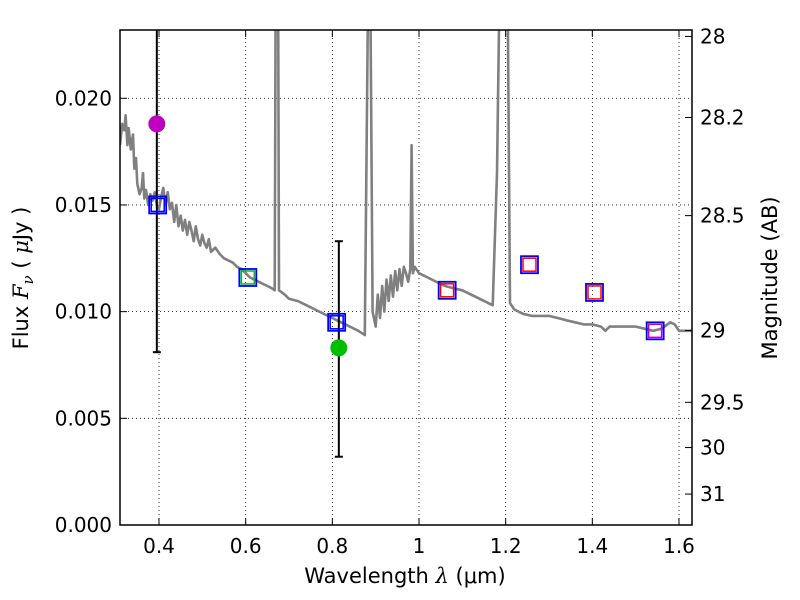 This screenshot has height=600, width=800. I want to click on right-tick-label: 29.5, so click(722, 402).